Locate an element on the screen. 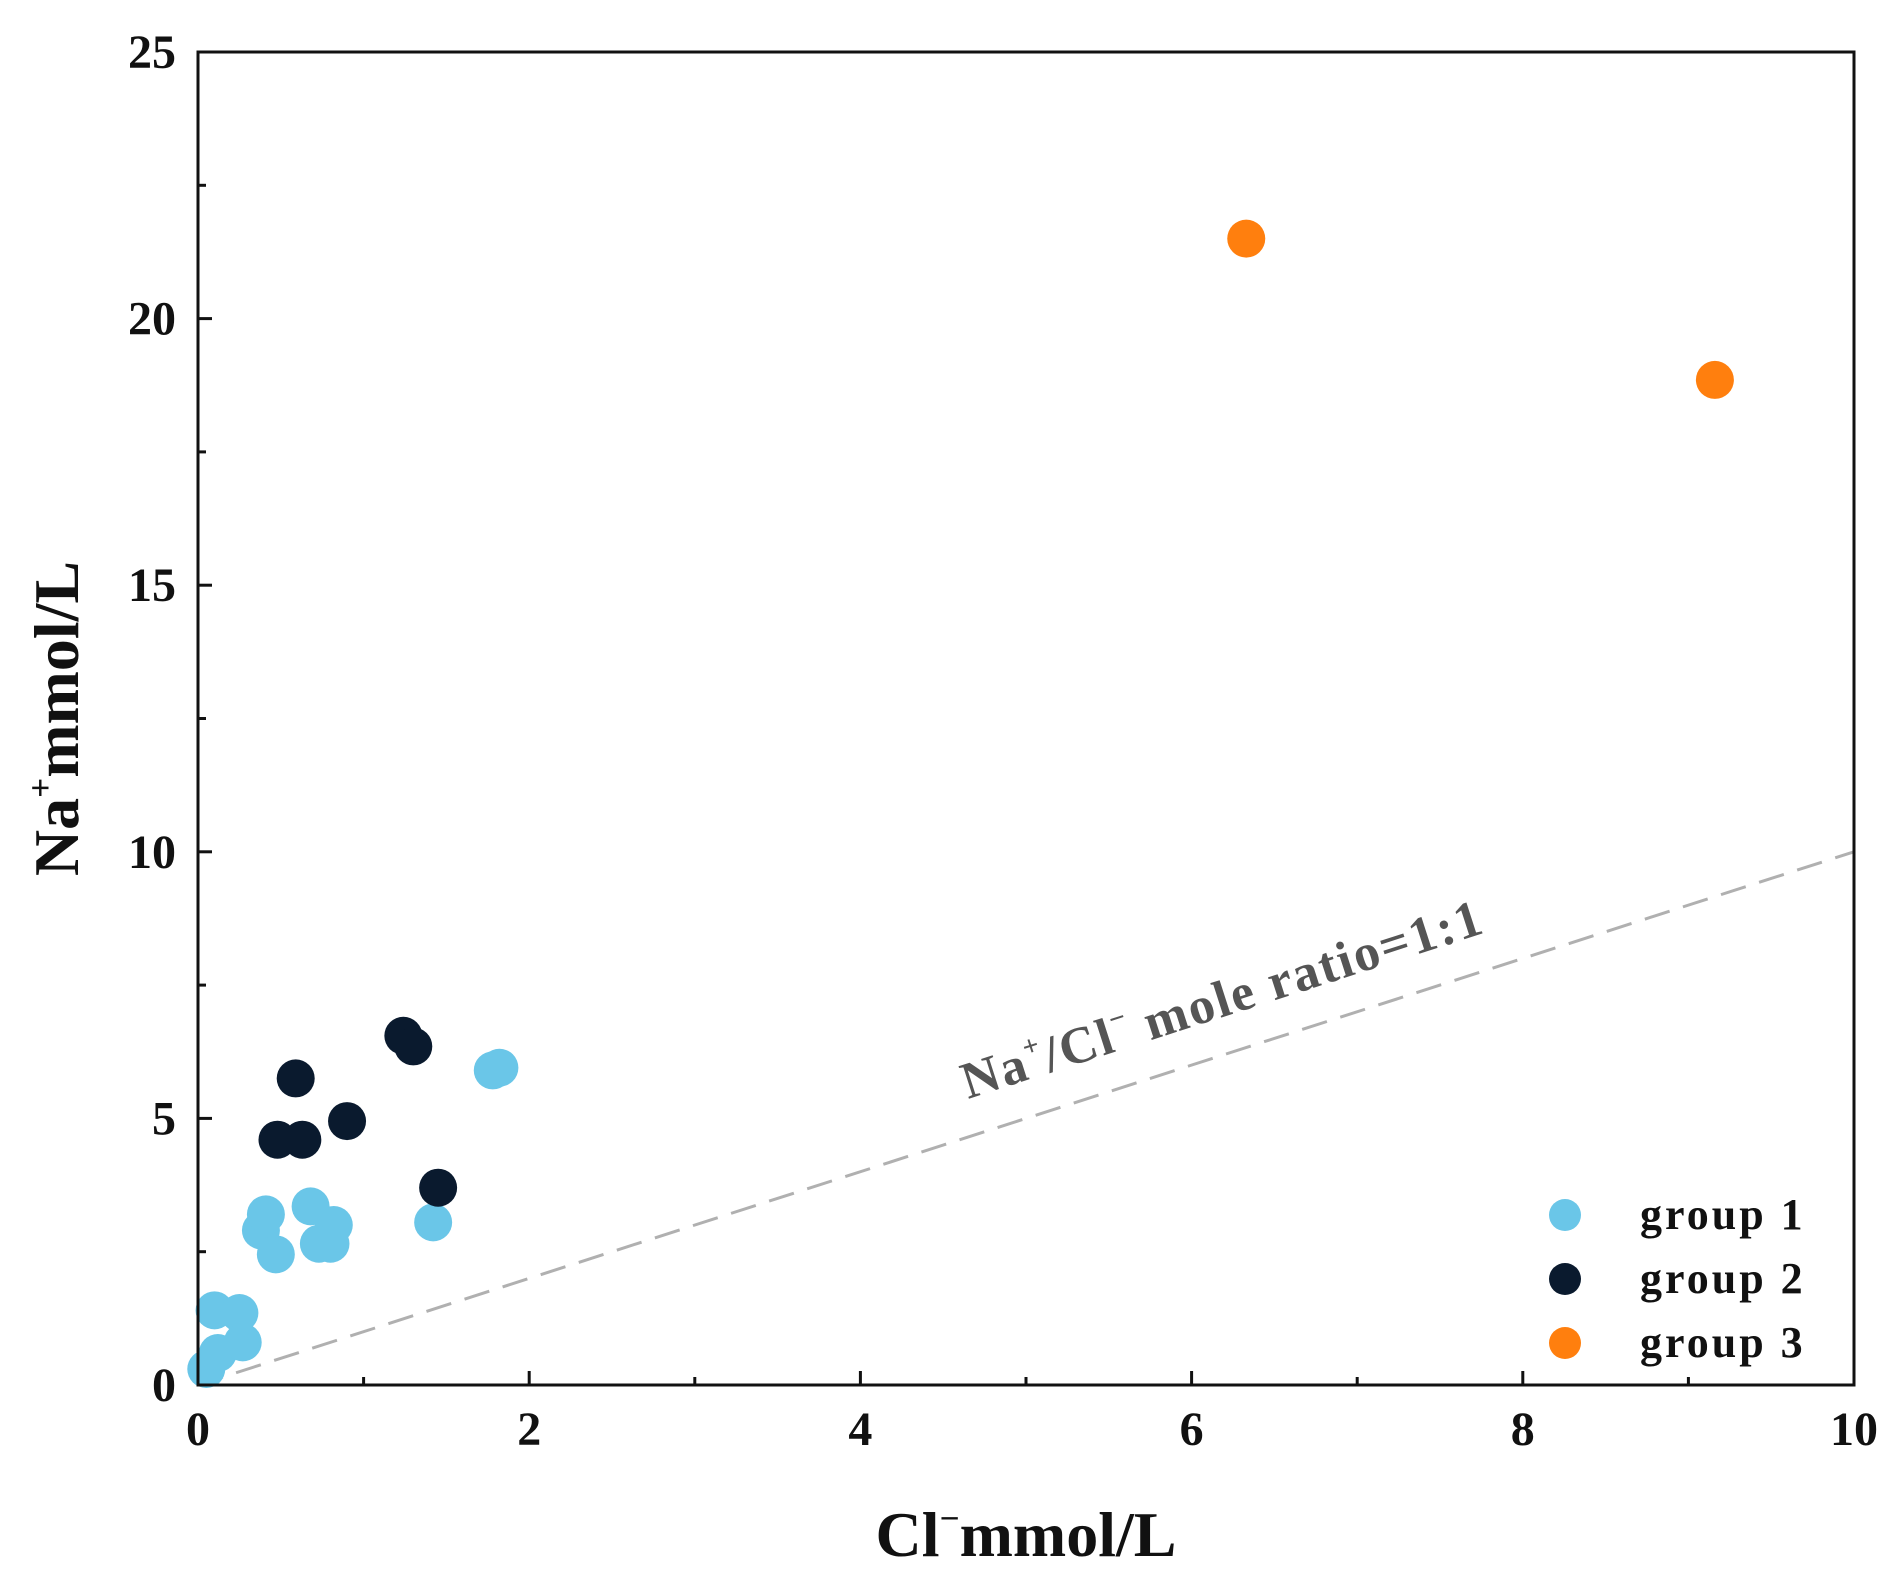 This screenshot has width=1899, height=1576. y-tick-label: 20 is located at coordinates (152, 319).